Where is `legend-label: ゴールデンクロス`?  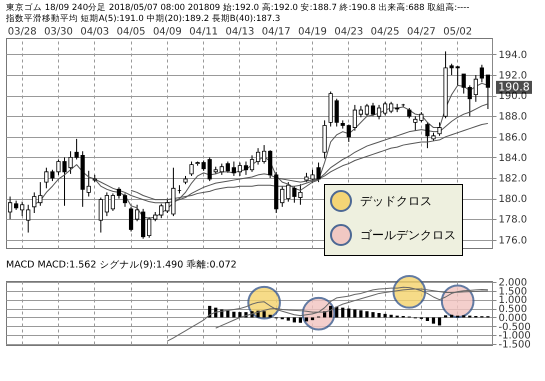
legend-label: ゴールデンクロス is located at coordinates (408, 235).